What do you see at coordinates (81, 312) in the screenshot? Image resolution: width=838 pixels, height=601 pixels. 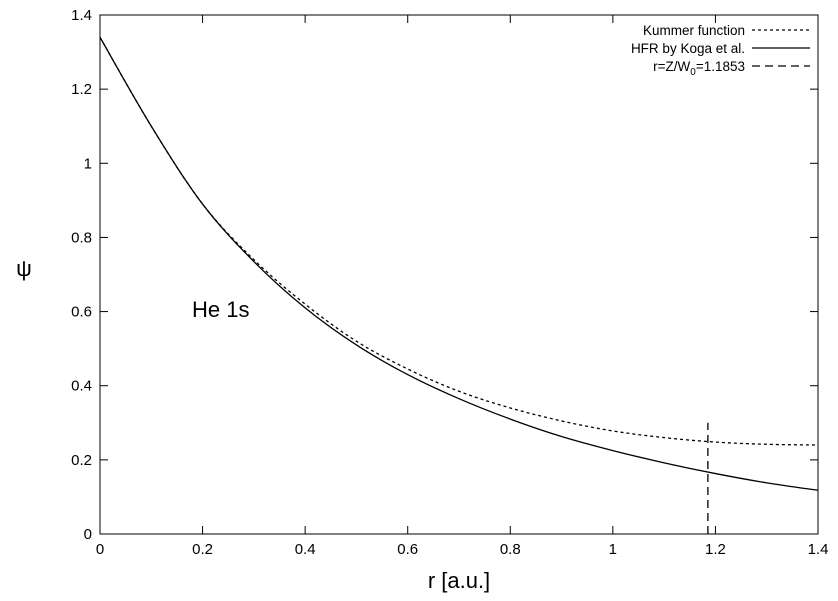 I see `y-tick-label: 0.6` at bounding box center [81, 312].